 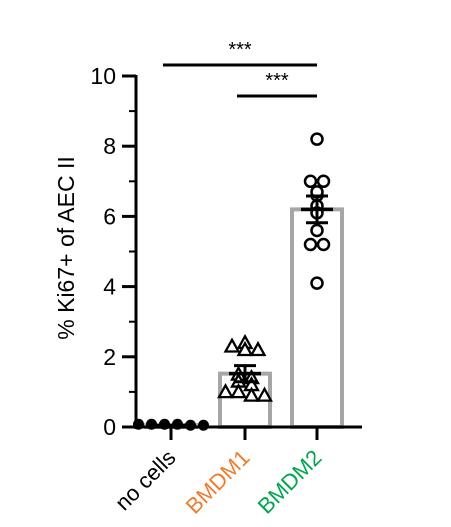 What do you see at coordinates (240, 68) in the screenshot?
I see `significance-layer: *** ***` at bounding box center [240, 68].